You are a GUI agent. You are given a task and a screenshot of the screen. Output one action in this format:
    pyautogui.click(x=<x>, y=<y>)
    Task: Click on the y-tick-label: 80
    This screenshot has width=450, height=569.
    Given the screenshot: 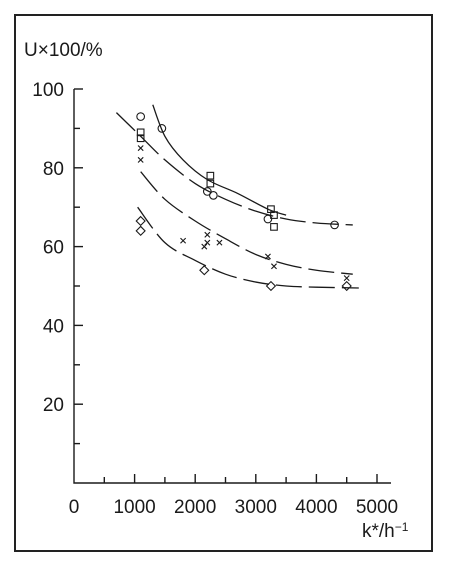 What is the action you would take?
    pyautogui.click(x=53, y=169)
    